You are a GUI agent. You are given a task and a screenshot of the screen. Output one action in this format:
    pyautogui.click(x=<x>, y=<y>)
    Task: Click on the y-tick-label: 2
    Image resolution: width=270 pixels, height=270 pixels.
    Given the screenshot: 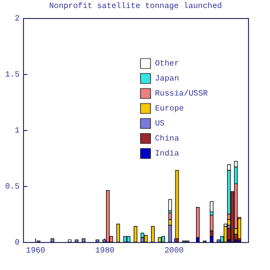 What is the action you would take?
    pyautogui.click(x=17, y=19)
    